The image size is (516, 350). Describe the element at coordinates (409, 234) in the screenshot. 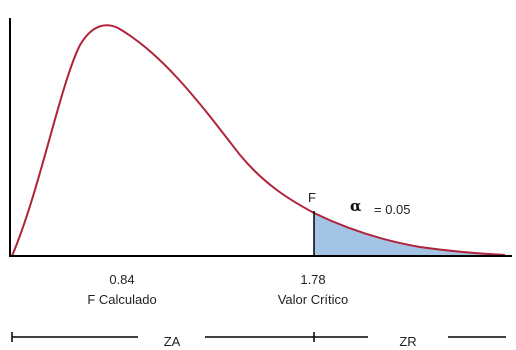

I see `rejection-region` at that location.